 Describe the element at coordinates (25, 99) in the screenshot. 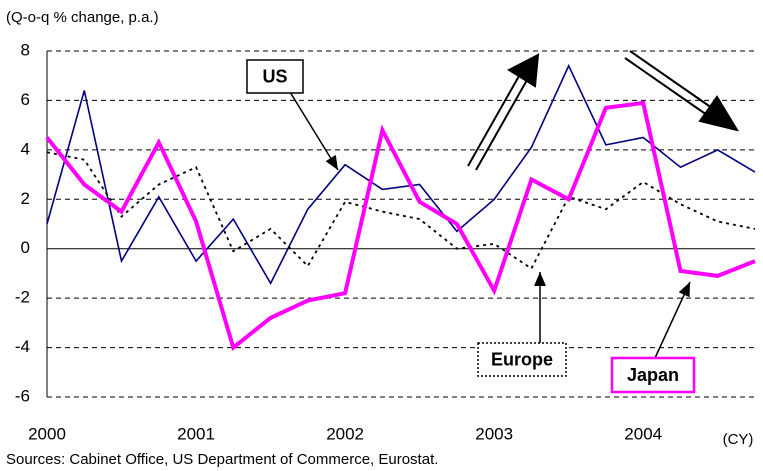

I see `y-tick-label: 6` at that location.